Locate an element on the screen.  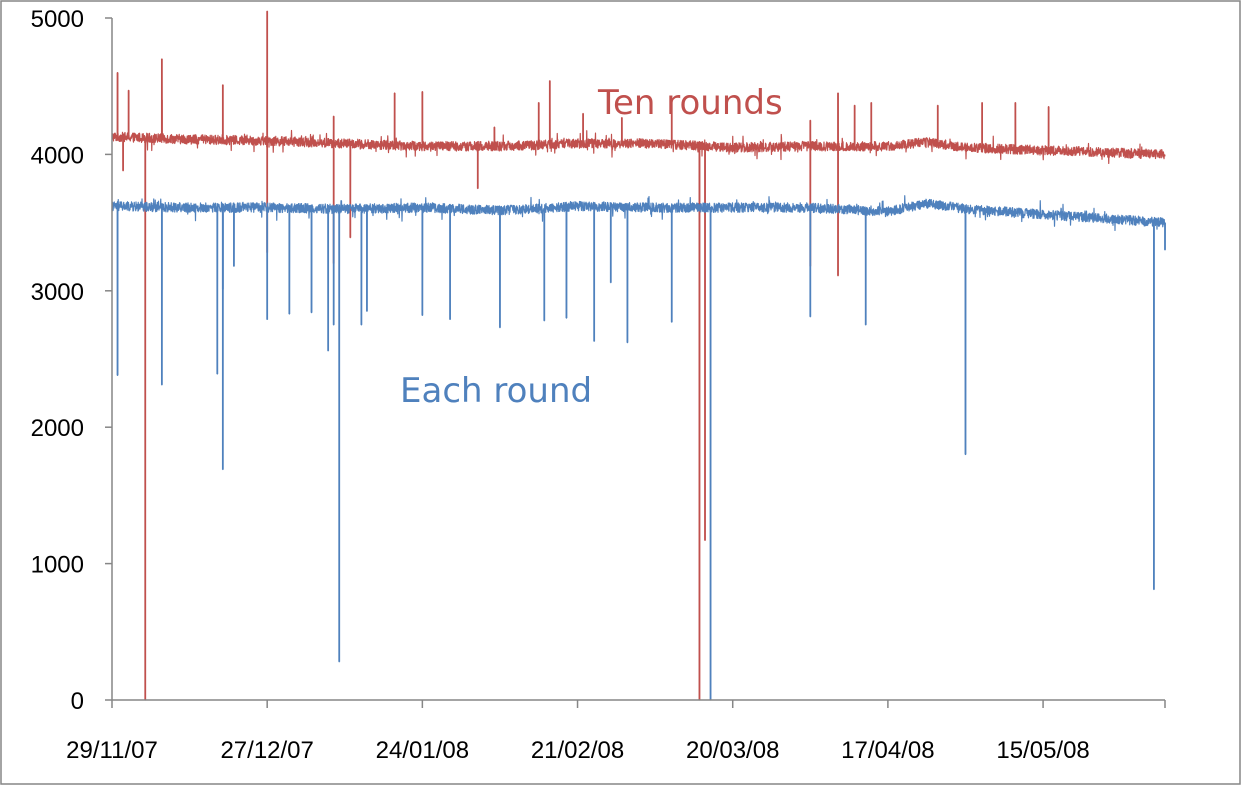
x-tick-label: 27/12/07 is located at coordinates (266, 750).